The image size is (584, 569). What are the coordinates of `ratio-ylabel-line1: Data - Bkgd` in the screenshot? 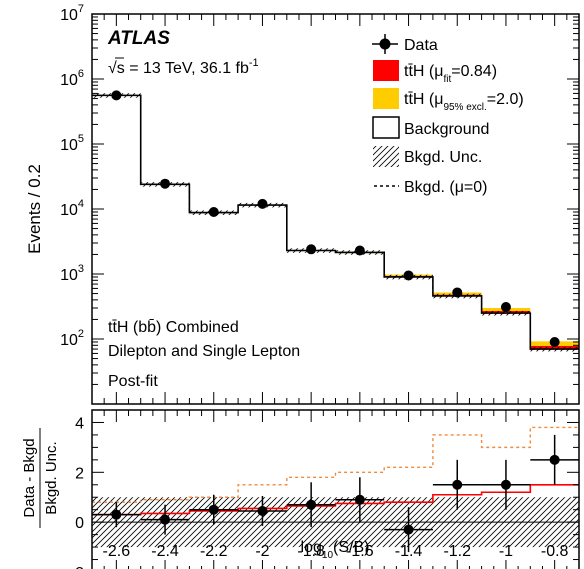 It's located at (29, 477).